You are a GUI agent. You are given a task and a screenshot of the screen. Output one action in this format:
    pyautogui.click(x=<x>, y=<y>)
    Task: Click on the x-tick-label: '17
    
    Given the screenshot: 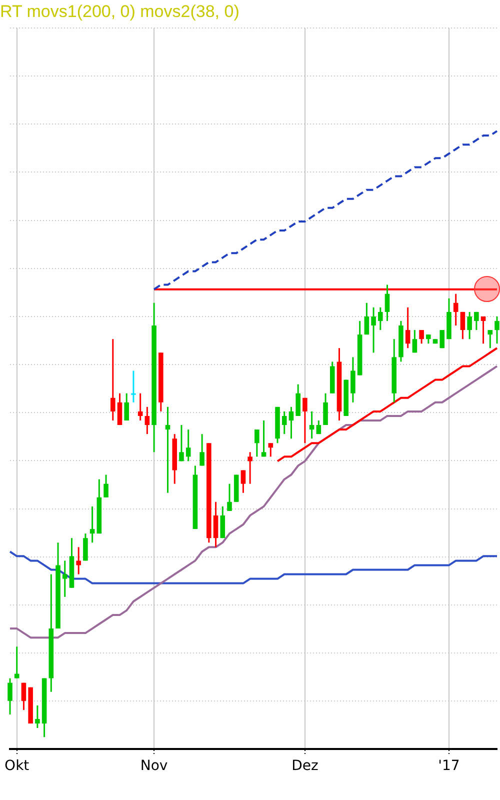 What is the action you would take?
    pyautogui.click(x=449, y=766)
    